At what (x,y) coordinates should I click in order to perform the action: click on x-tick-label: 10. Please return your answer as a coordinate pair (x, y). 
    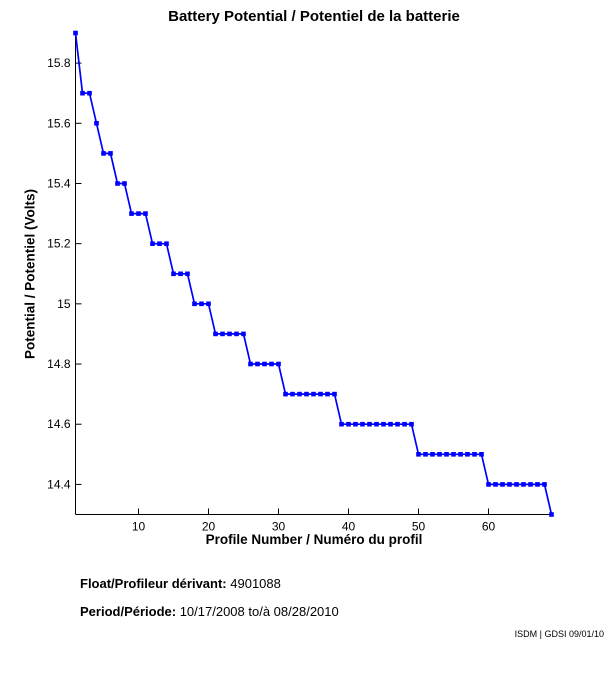
    Looking at the image, I should click on (139, 527).